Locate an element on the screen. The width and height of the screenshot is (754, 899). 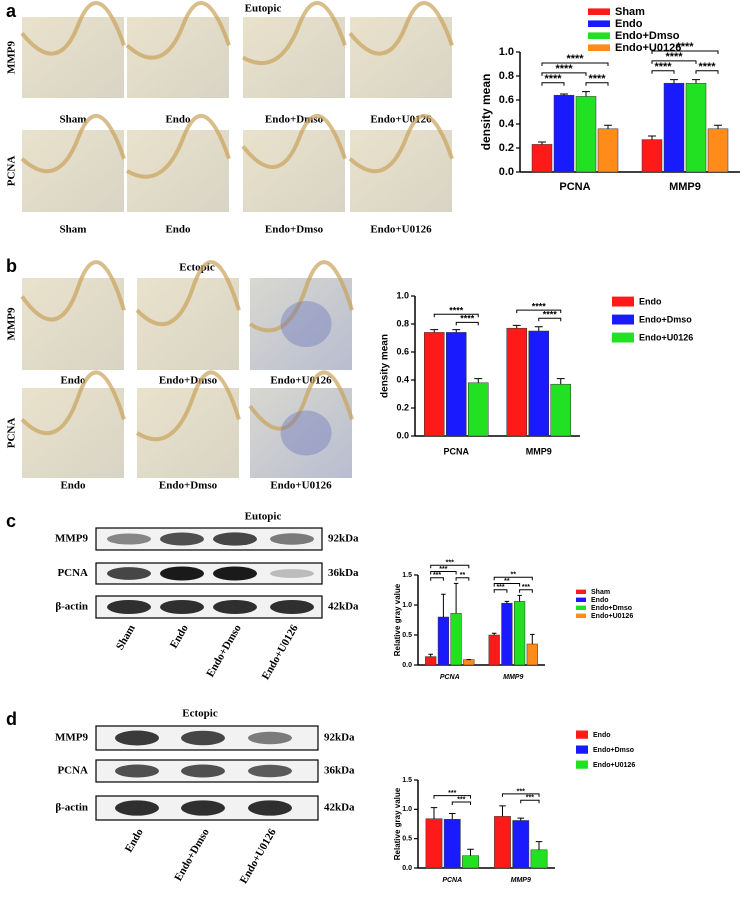
y-tick-label: 0.6 is located at coordinates (506, 100).